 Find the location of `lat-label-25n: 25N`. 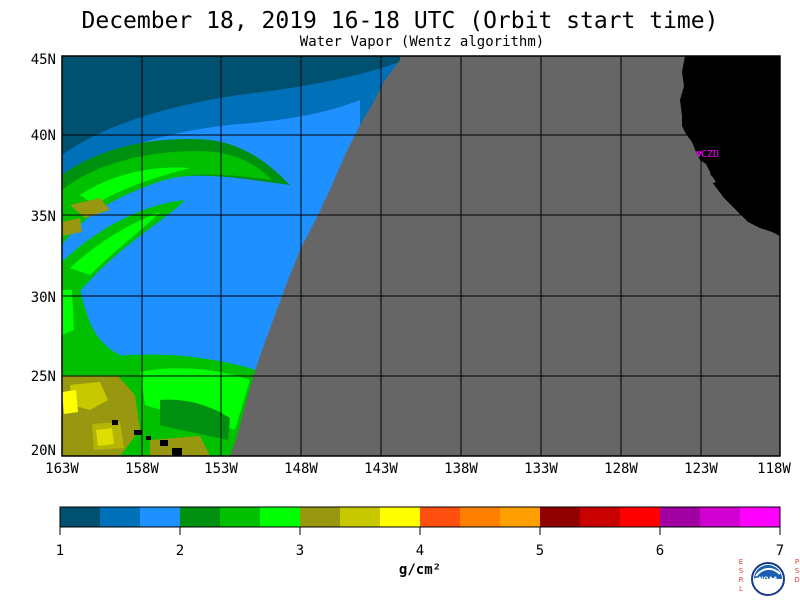

lat-label-25n: 25N is located at coordinates (43, 377).